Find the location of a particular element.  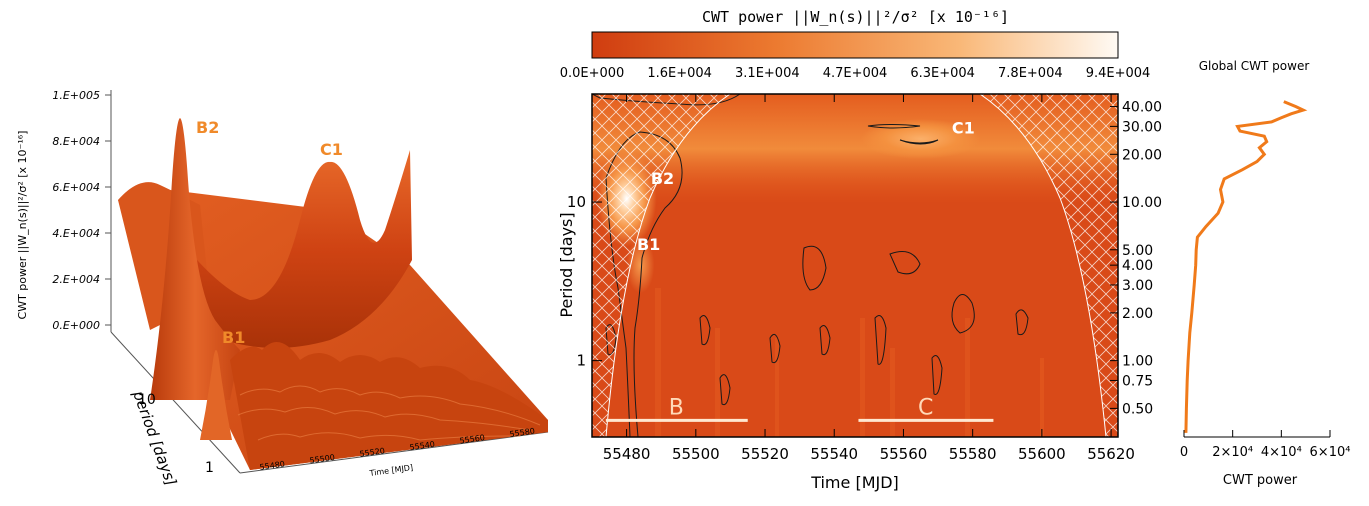

y-tick-right-9: 30.00 is located at coordinates (1142, 127).